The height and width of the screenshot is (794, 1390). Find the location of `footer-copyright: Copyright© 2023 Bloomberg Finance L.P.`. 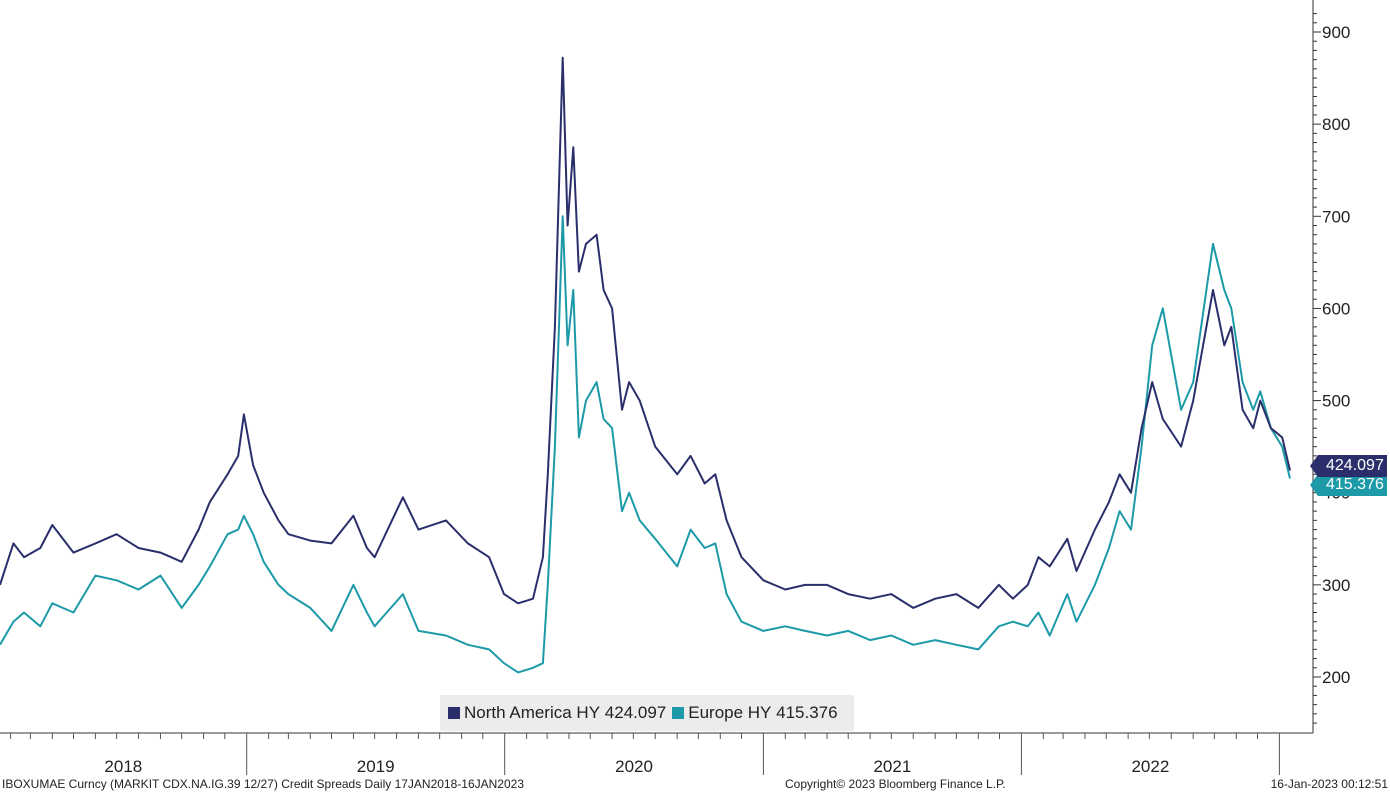

footer-copyright: Copyright© 2023 Bloomberg Finance L.P. is located at coordinates (895, 784).